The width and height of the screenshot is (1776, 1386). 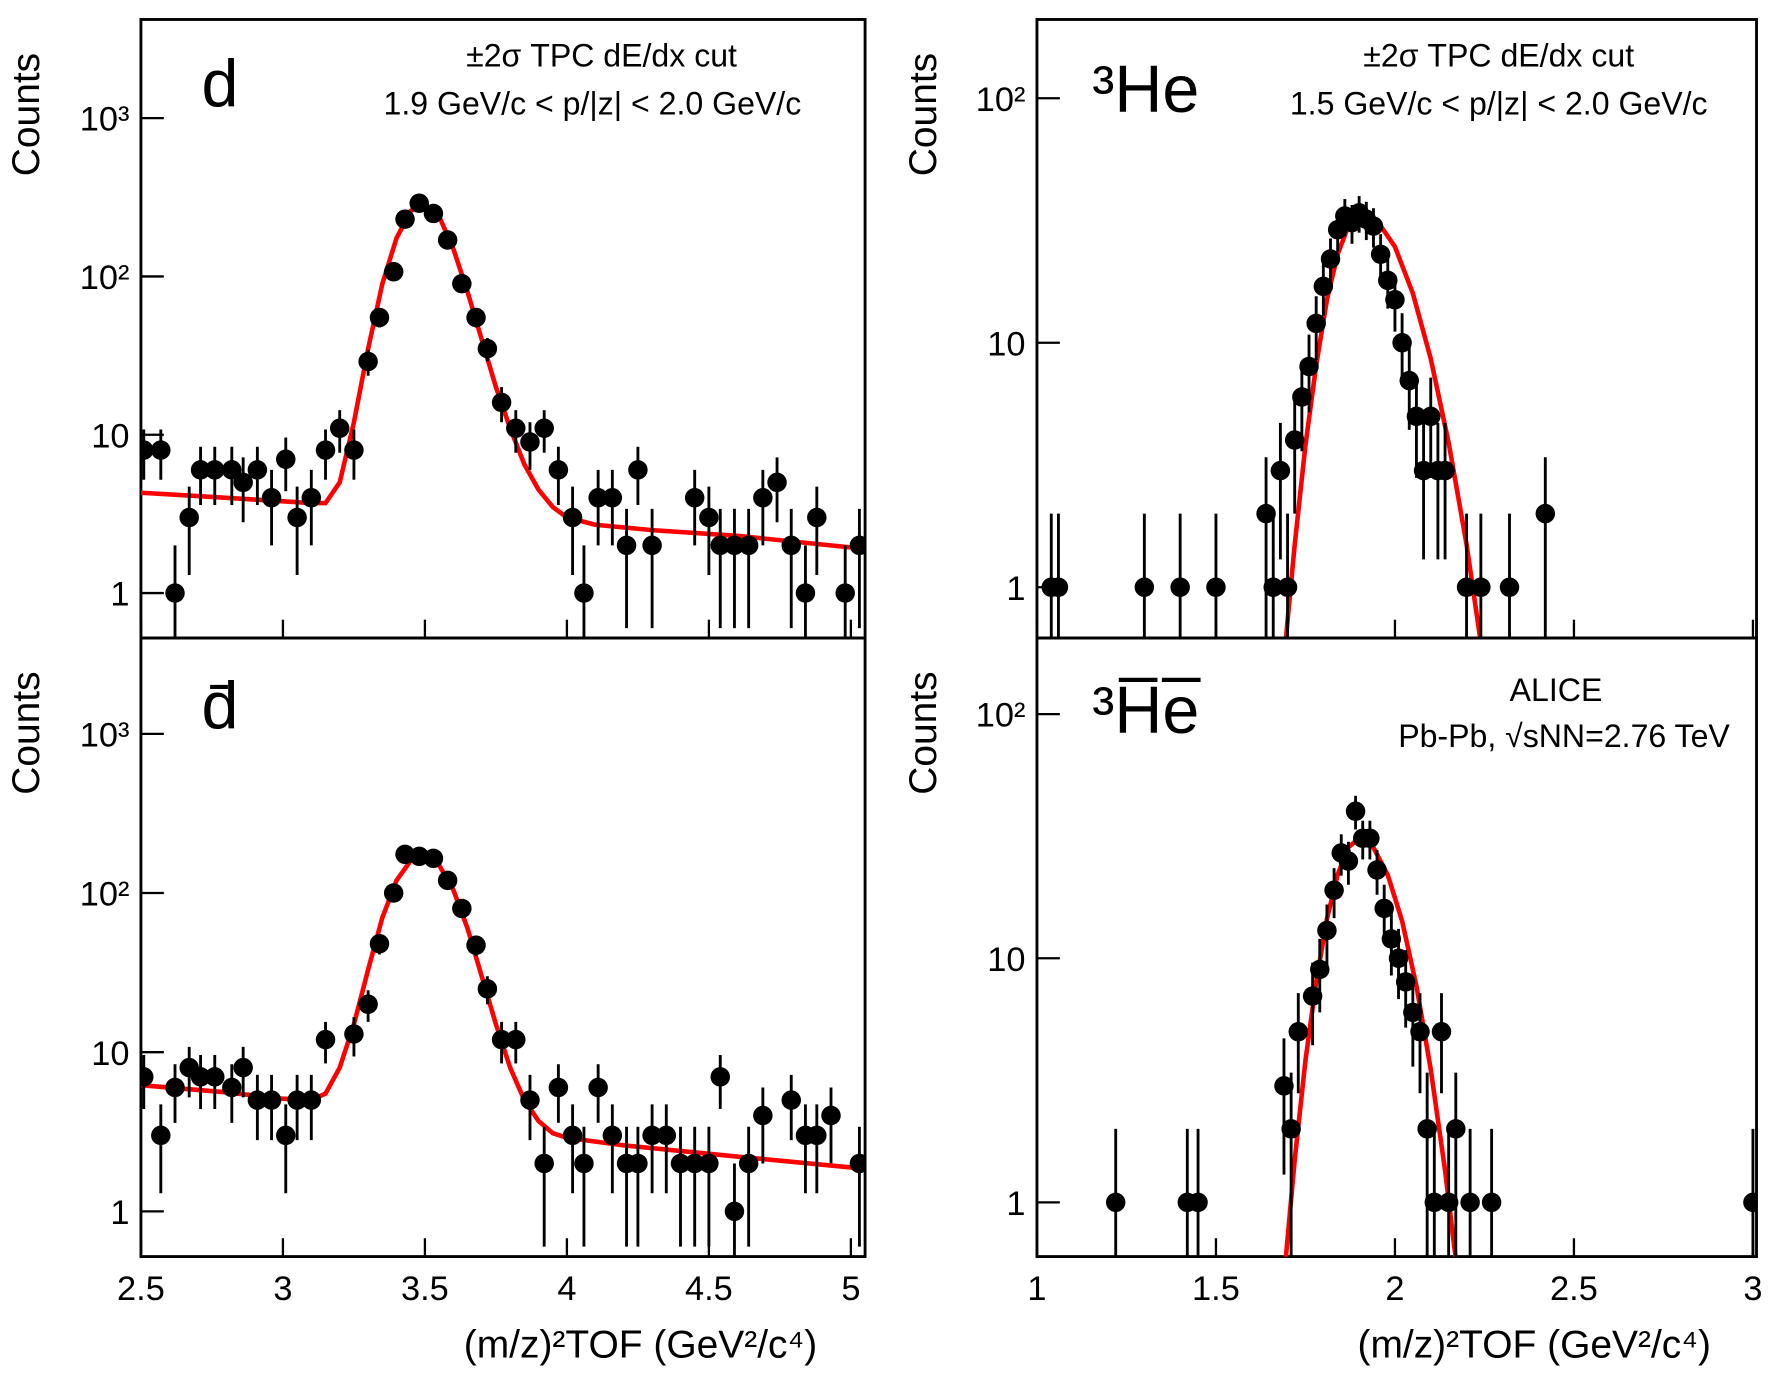 What do you see at coordinates (425, 1289) in the screenshot?
I see `x-tick-label: 3.5` at bounding box center [425, 1289].